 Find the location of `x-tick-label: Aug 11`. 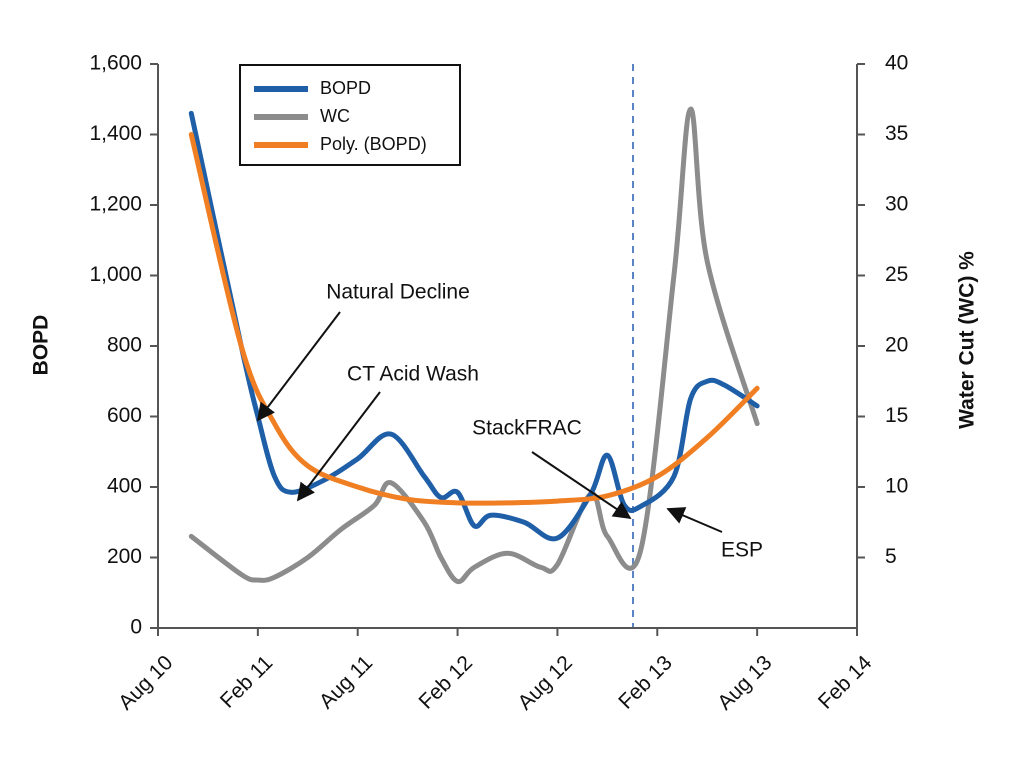

x-tick-label: Aug 11 is located at coordinates (346, 682).